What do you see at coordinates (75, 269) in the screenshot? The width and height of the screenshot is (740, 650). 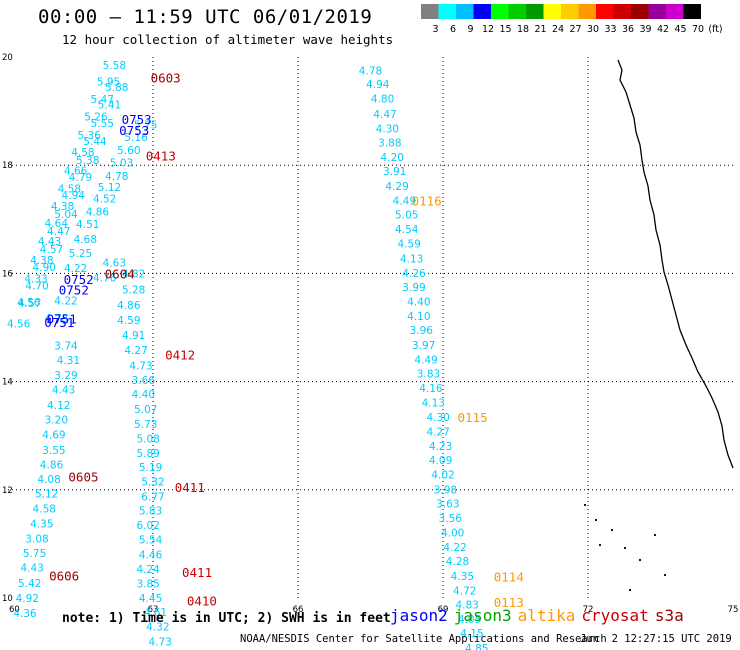 I see `wave-height-value: 4.22` at bounding box center [75, 269].